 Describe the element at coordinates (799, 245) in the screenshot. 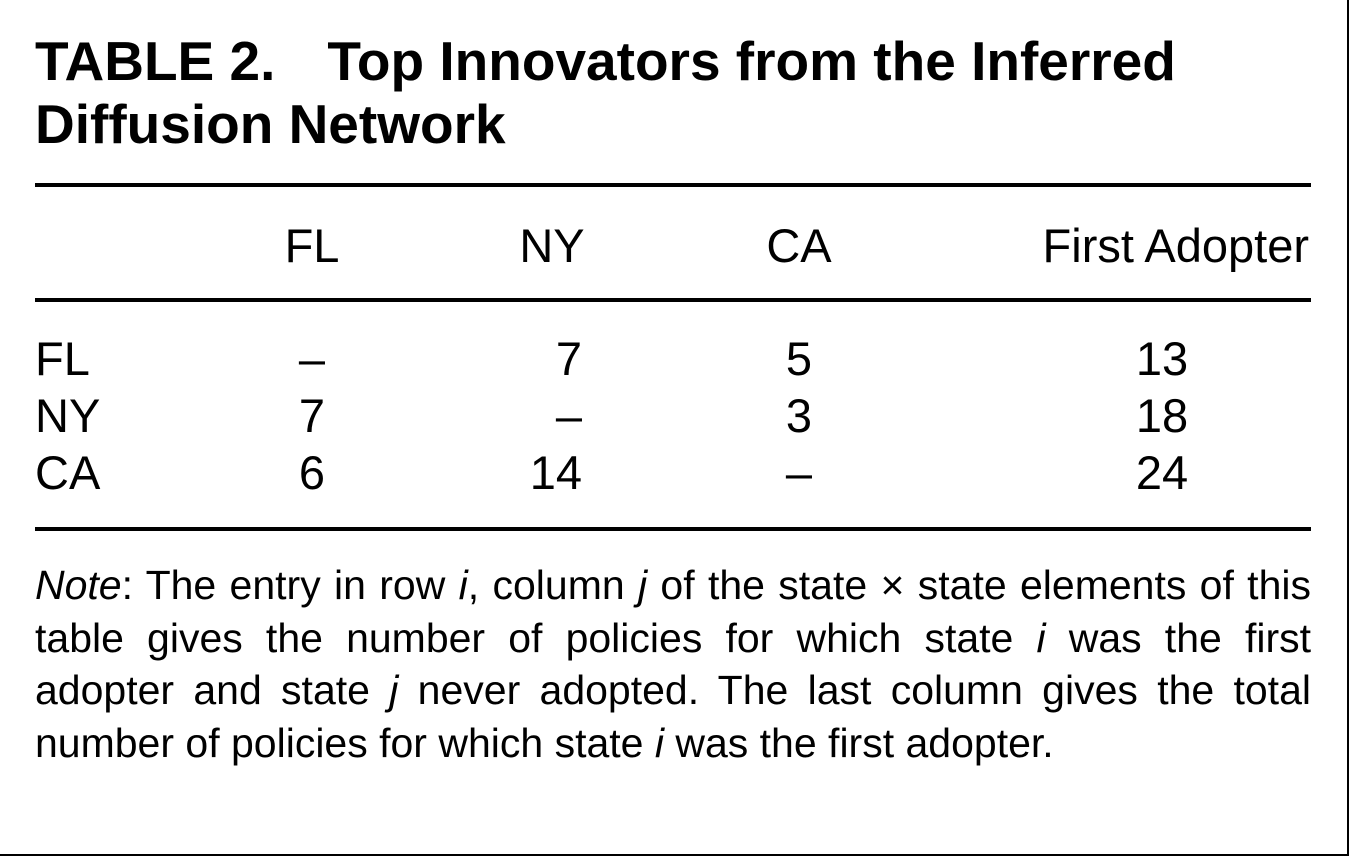

I see `column-header-ca: CA` at that location.